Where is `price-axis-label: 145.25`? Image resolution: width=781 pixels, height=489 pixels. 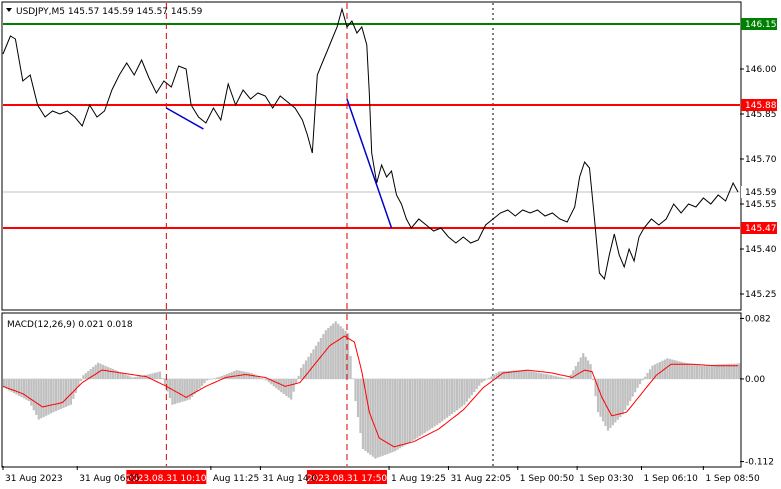
price-axis-label: 145.25 is located at coordinates (761, 295).